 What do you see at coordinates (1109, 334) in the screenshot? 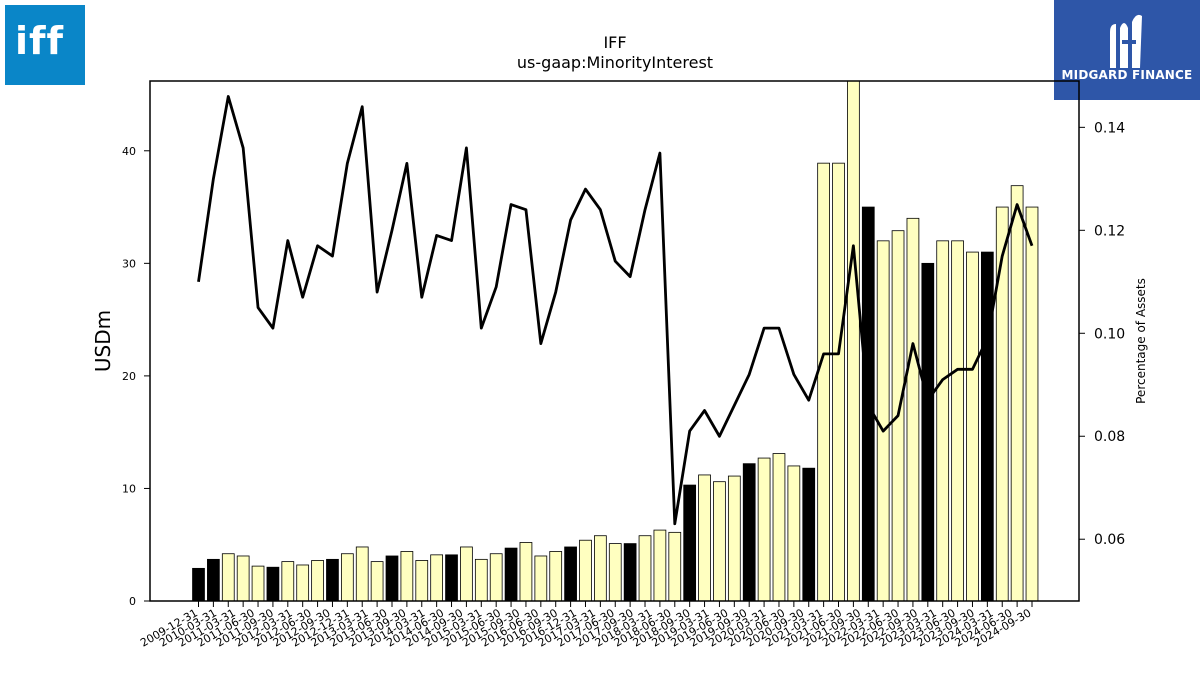
I see `y2-tick-label: 0.10` at bounding box center [1109, 334].